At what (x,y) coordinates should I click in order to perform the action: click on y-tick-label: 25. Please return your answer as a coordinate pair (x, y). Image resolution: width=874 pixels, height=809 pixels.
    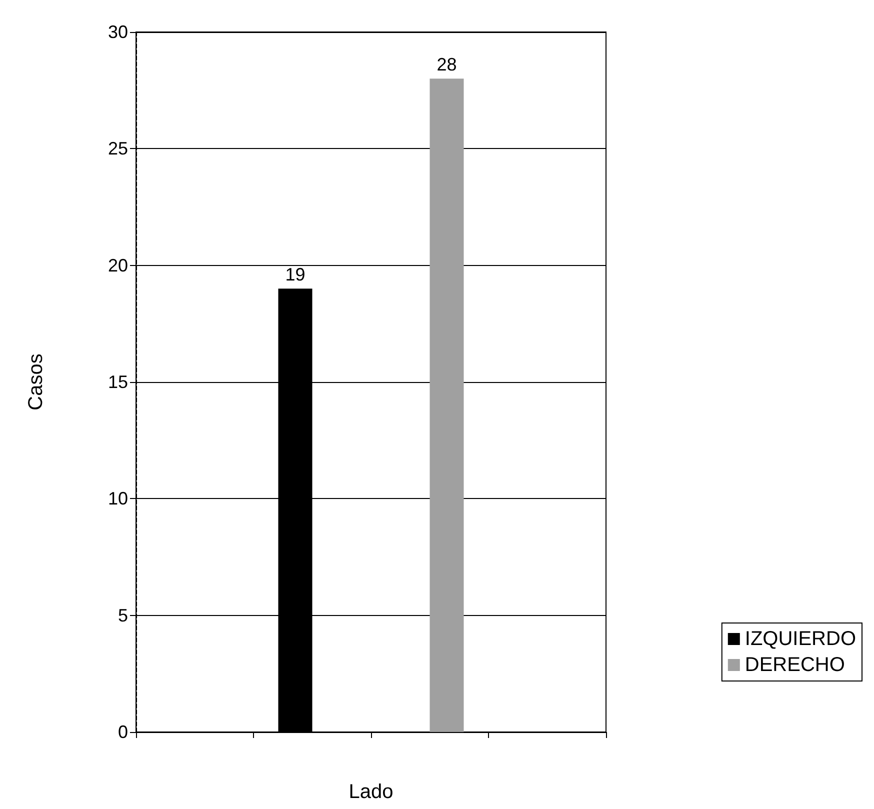
    Looking at the image, I should click on (118, 148).